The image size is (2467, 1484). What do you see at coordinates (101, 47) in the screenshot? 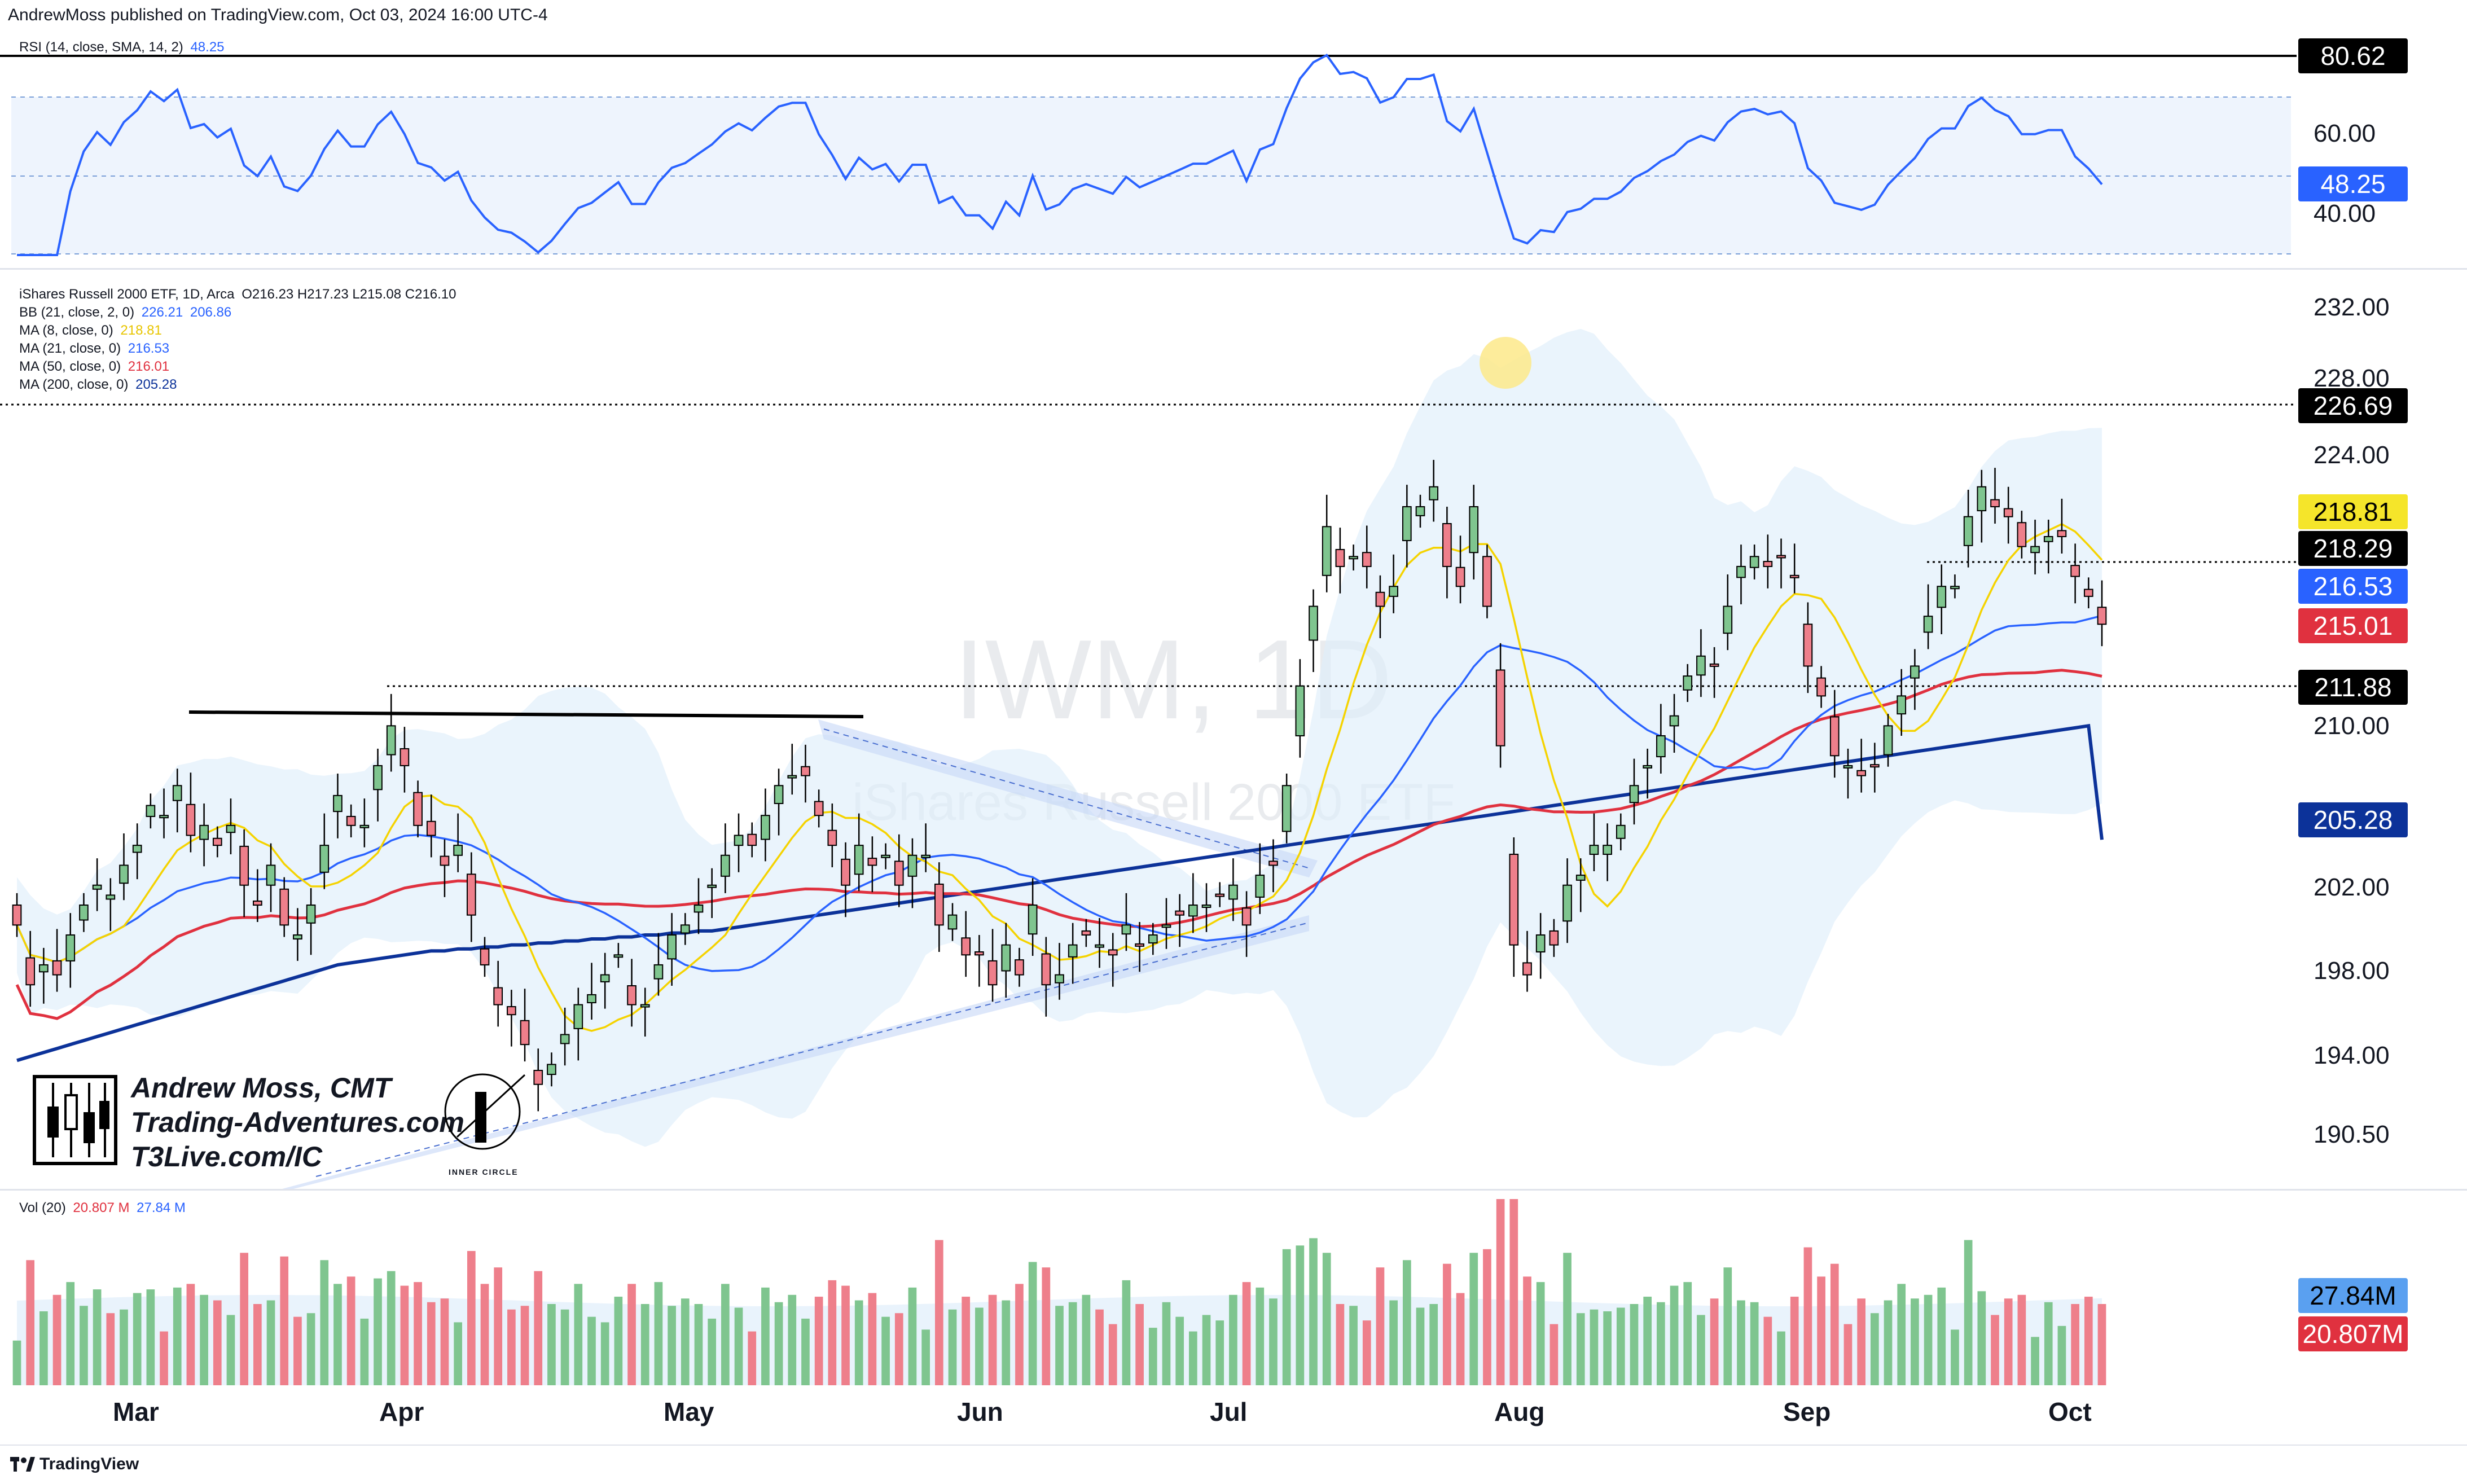
I see `rsi-label: RSI (14, close, SMA, 14, 2)` at bounding box center [101, 47].